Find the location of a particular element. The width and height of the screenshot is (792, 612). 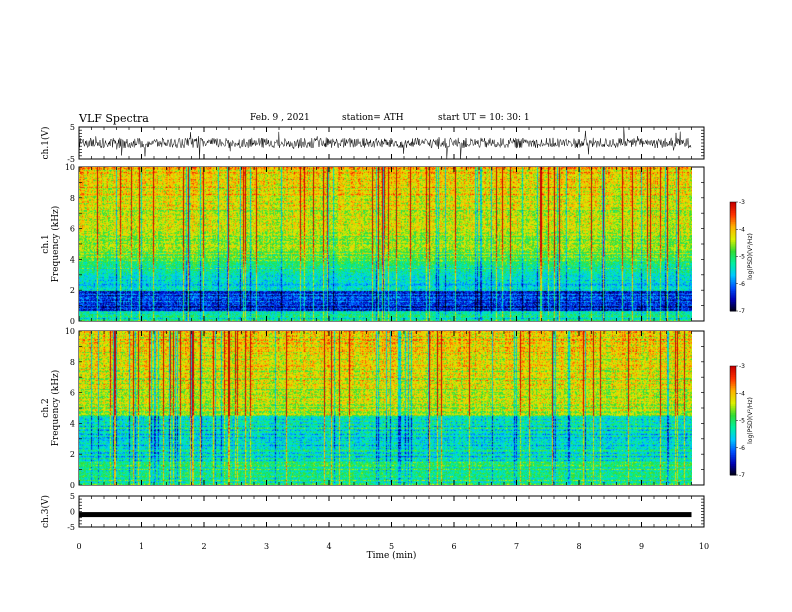

x-tick-label: 5 is located at coordinates (391, 546).